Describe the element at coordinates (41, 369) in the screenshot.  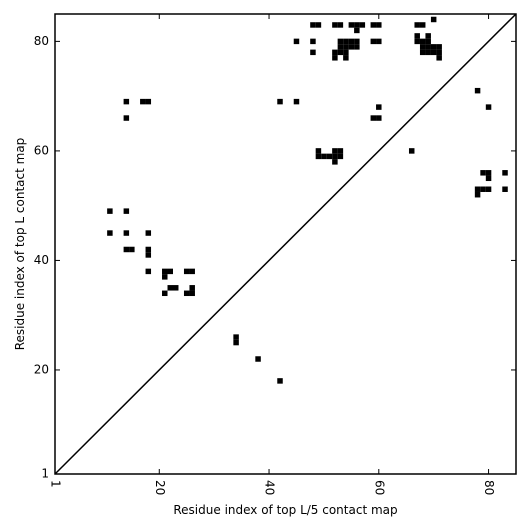
I see `y-tick-label: 20` at that location.